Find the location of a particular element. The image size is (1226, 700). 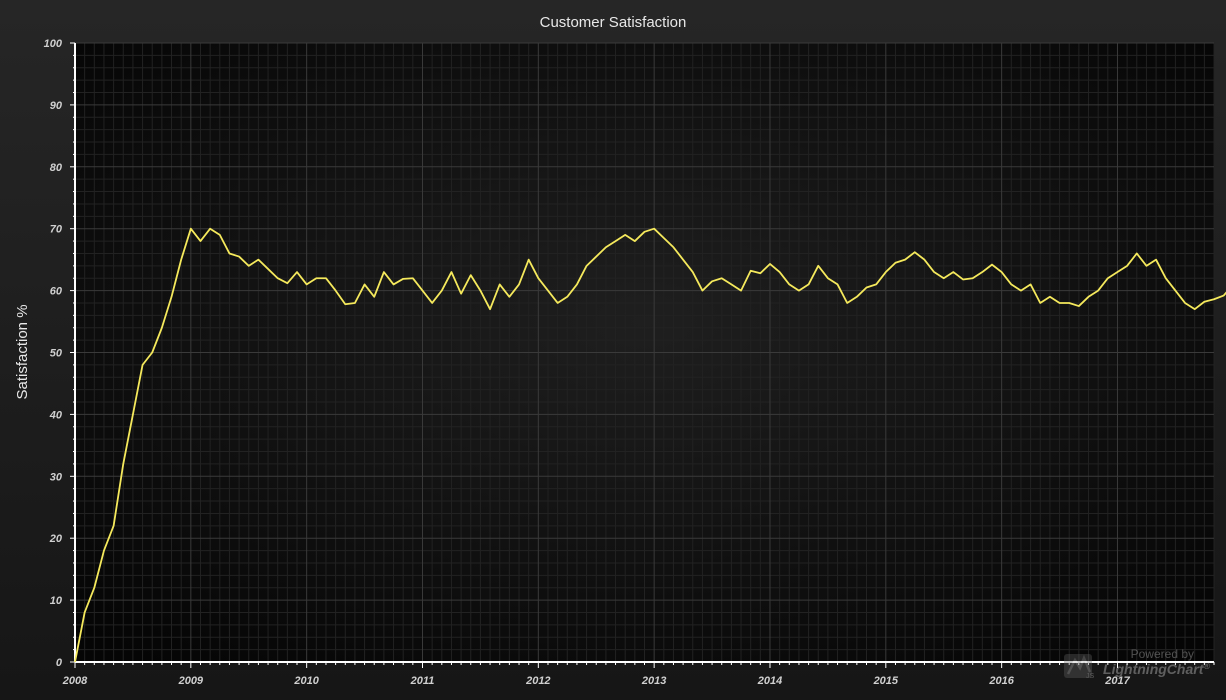

x-tick-label: 2015 is located at coordinates (886, 681).